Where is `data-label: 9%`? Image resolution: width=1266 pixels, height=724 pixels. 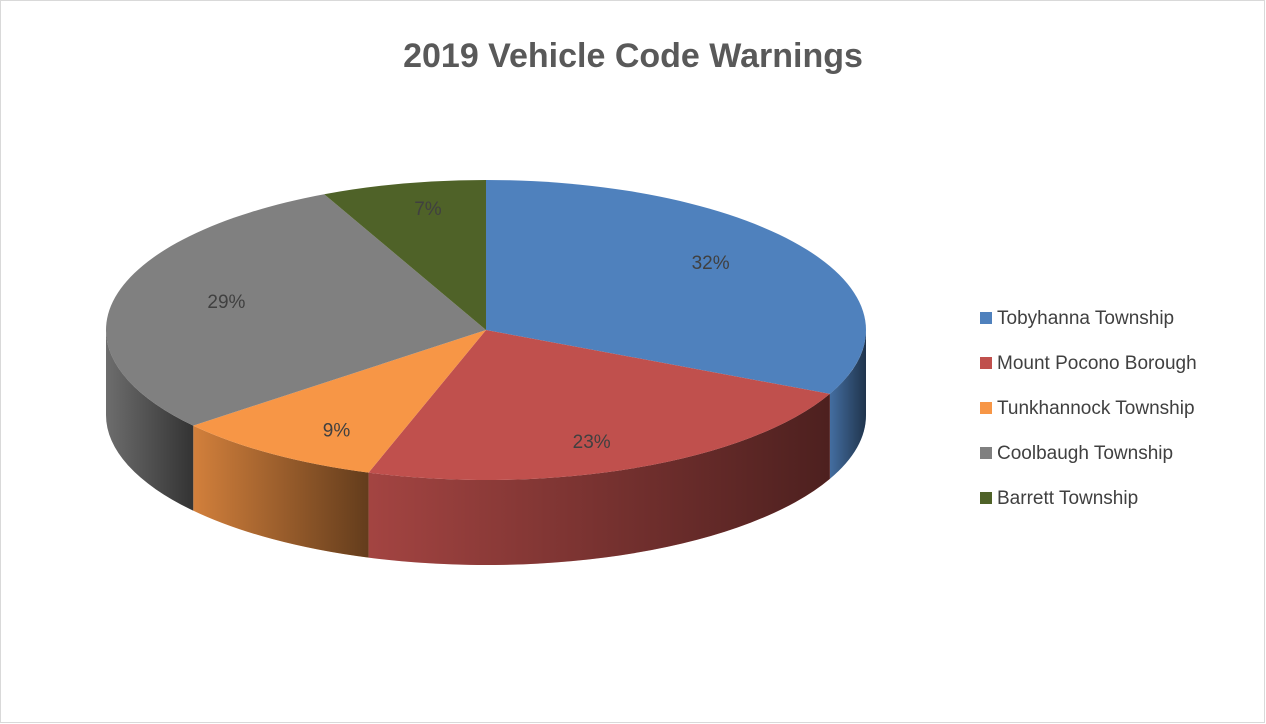
data-label: 9% is located at coordinates (337, 431).